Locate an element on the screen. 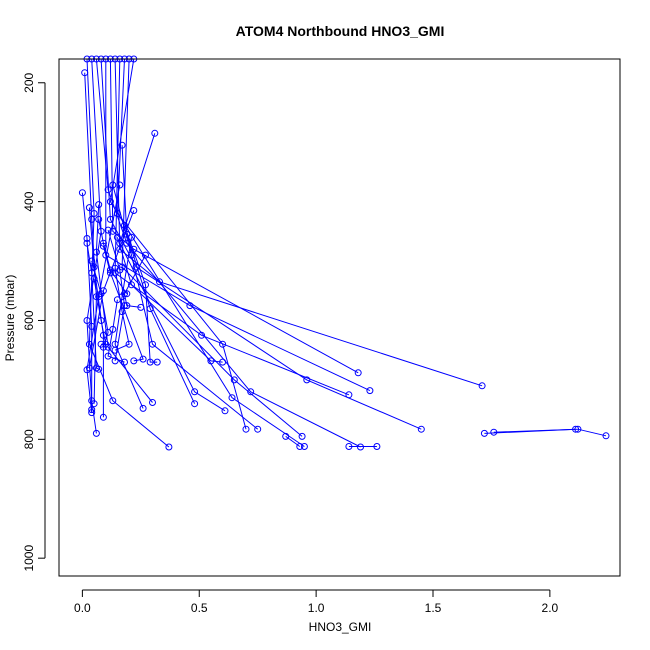 Image resolution: width=650 pixels, height=650 pixels. x-tick-label: 1.5 is located at coordinates (433, 608).